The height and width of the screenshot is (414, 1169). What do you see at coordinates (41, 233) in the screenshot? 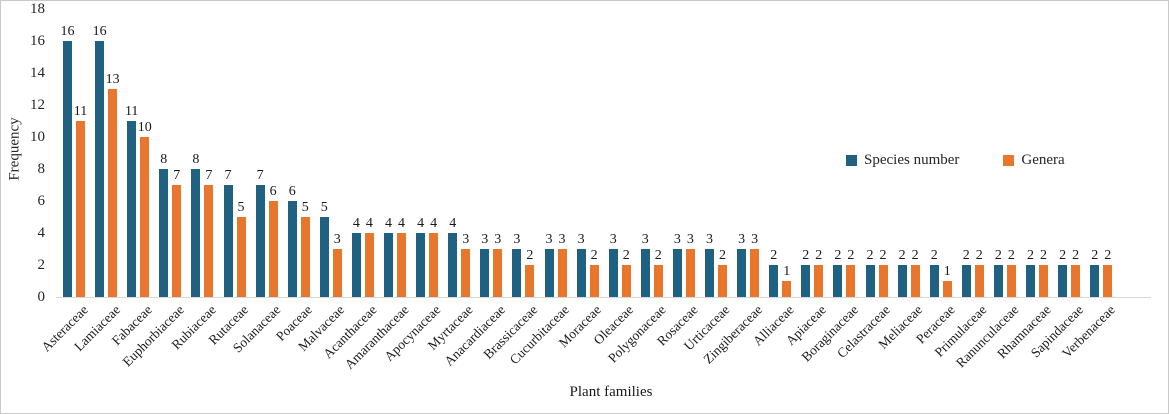
I see `y-tick-label: 4` at bounding box center [41, 233].